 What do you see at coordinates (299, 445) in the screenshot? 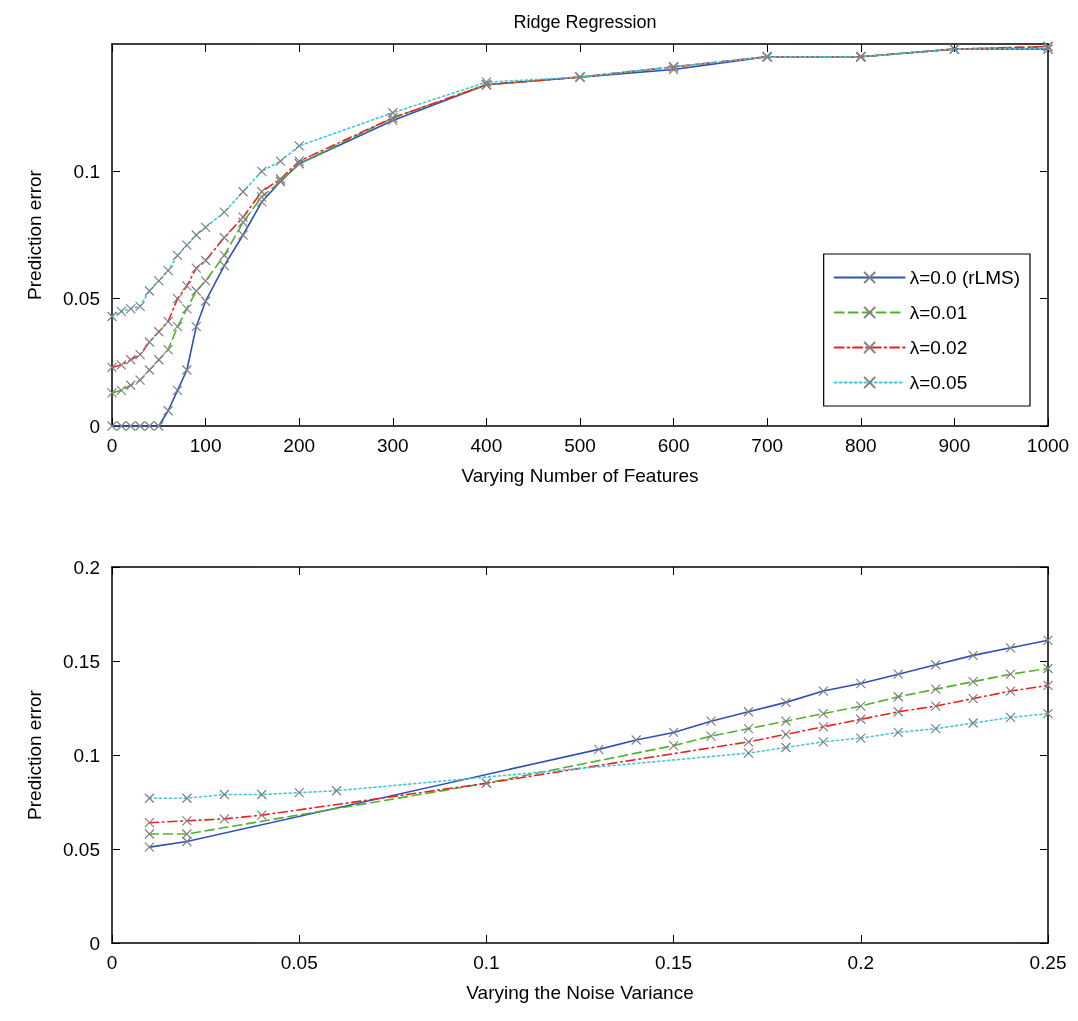
I see `x-tick-label: 200` at bounding box center [299, 445].